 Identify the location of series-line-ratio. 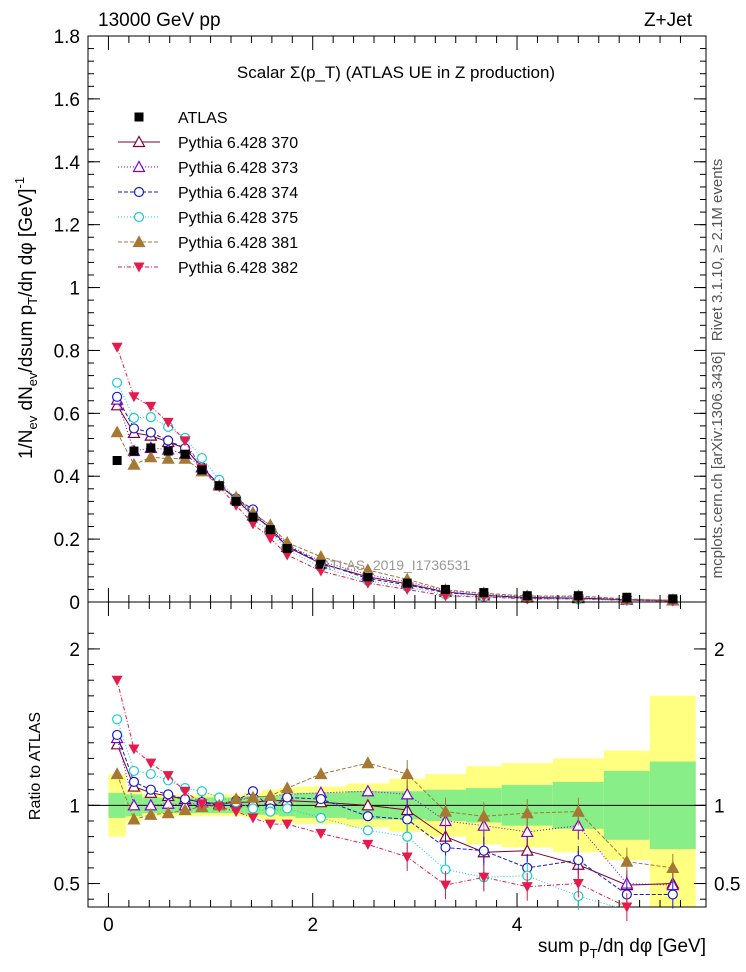
(394, 814).